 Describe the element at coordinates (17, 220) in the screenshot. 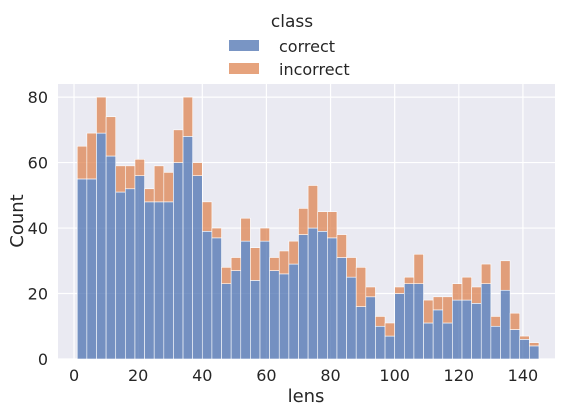

I see `y-axis-title: Count` at that location.